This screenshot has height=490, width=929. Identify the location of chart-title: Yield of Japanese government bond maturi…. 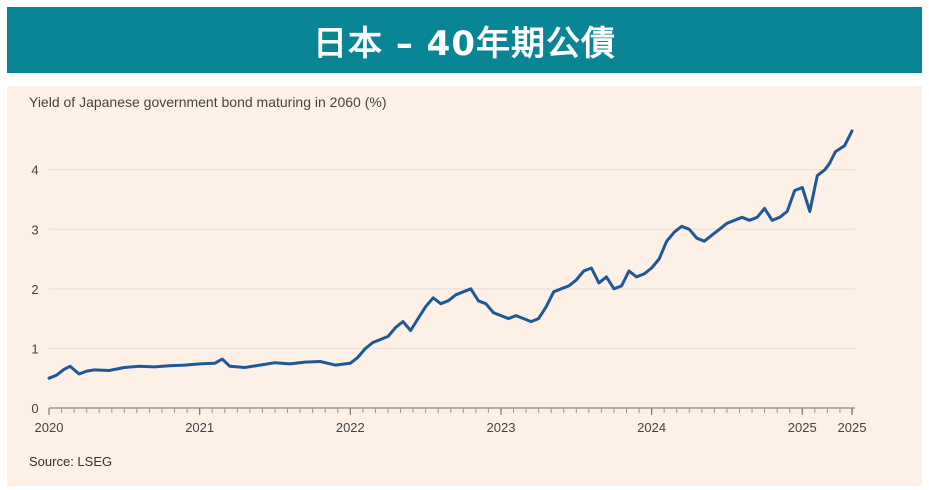
(208, 102).